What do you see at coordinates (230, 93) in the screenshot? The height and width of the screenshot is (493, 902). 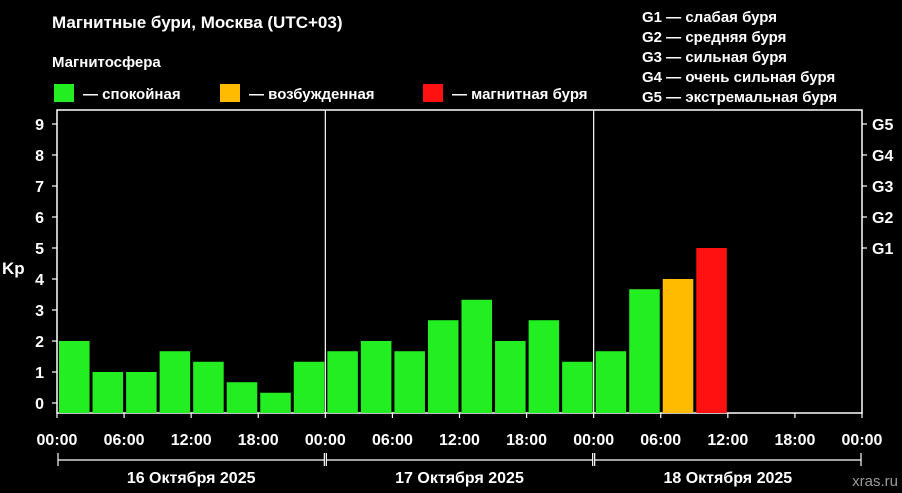 I see `legend-swatch-active` at bounding box center [230, 93].